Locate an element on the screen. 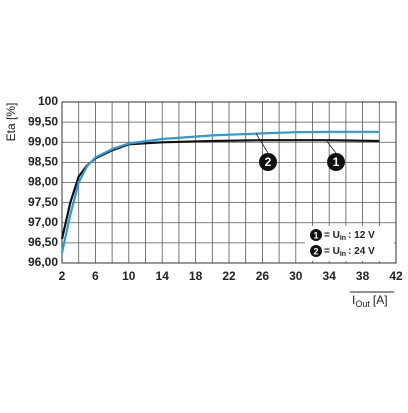 Image resolution: width=408 pixels, height=413 pixels. y-tick-label: 99,00 is located at coordinates (43, 141).